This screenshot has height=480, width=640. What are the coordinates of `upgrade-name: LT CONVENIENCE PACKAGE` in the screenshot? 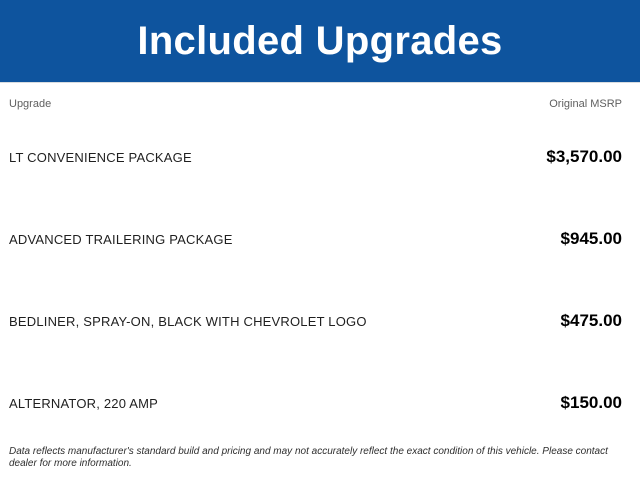 It's located at (100, 157).